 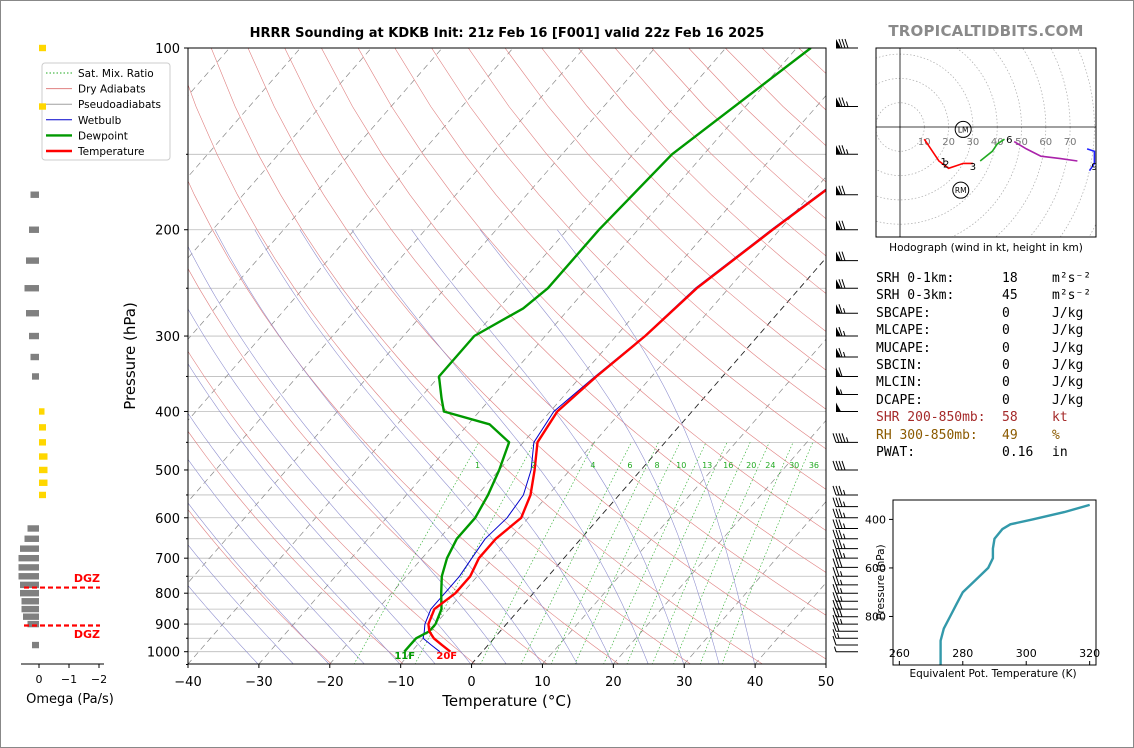 I want to click on dgz-label: DGZ, so click(x=87, y=578).